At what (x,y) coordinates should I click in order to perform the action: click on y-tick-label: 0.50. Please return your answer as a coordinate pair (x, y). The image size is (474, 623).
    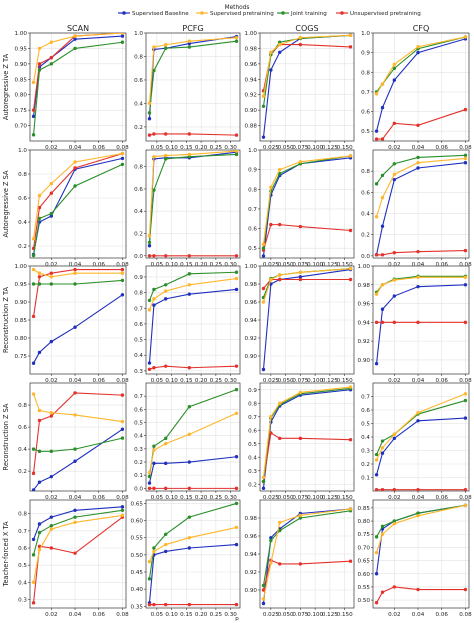
    Looking at the image, I should click on (137, 556).